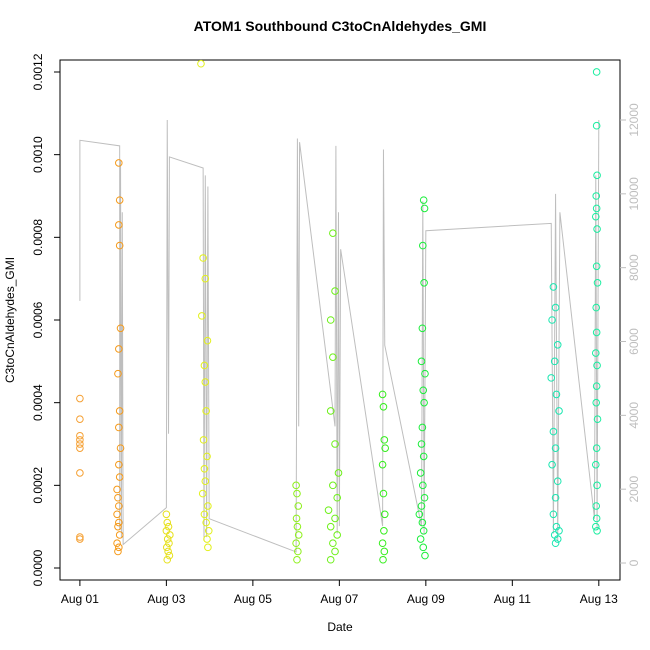  Describe the element at coordinates (38, 71) in the screenshot. I see `y-tick-label: 0.0012` at that location.